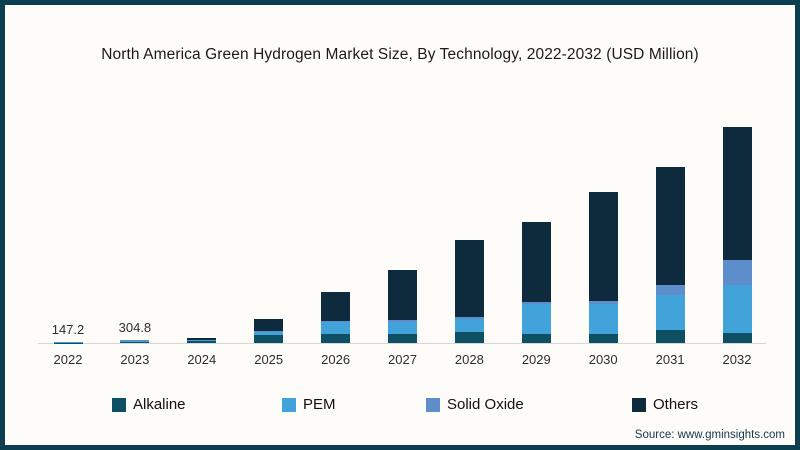  Describe the element at coordinates (536, 338) in the screenshot. I see `bar-segment-alkaline-2029` at that location.